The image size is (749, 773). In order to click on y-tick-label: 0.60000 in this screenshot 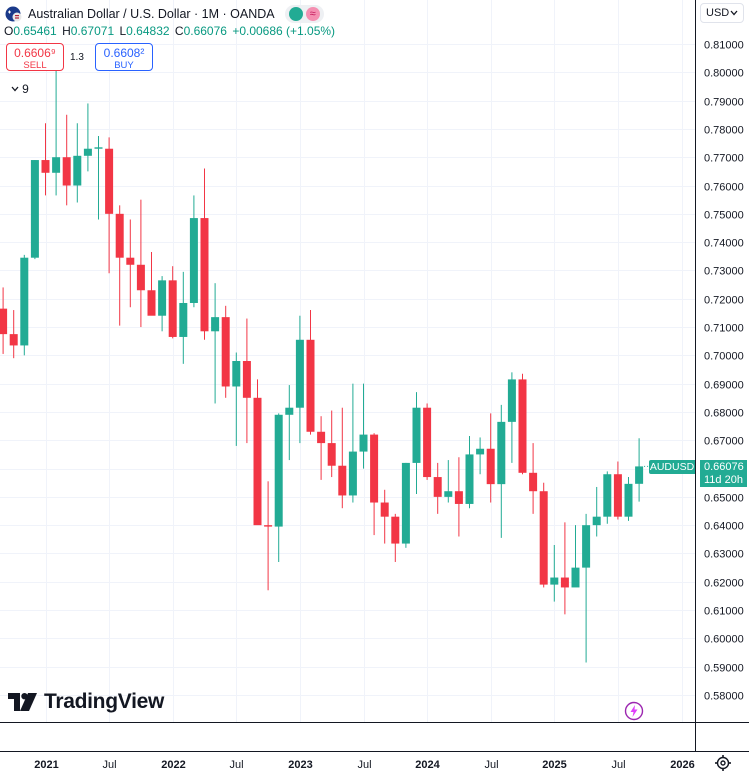, I will do `click(724, 640)`.